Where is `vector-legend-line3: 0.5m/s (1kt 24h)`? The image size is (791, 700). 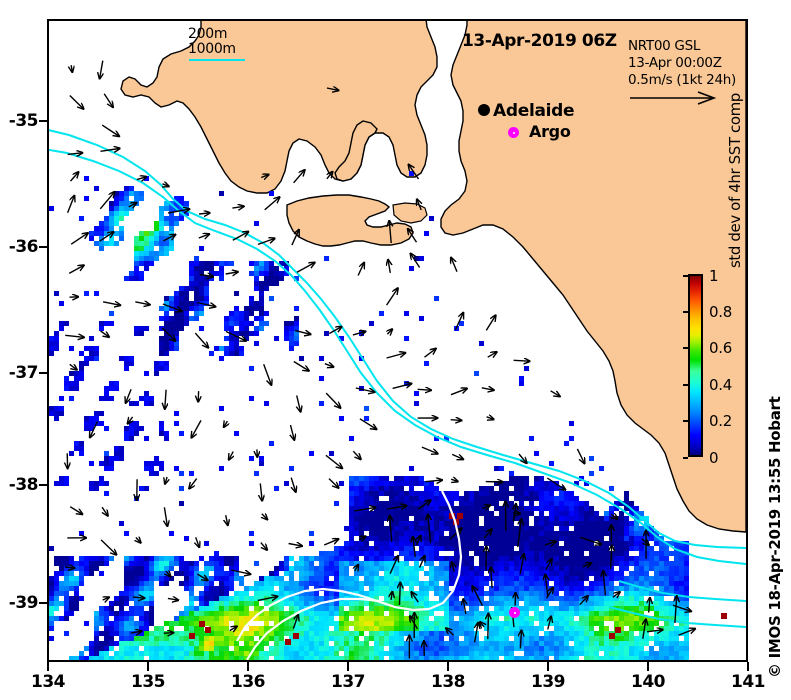 vector-legend-line3: 0.5m/s (1kt 24h) is located at coordinates (682, 80).